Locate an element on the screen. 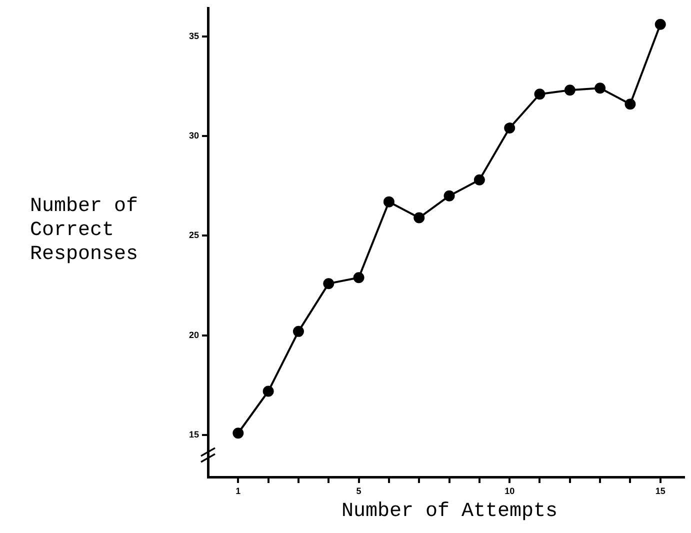 This screenshot has width=691, height=533. y-axis-title: Number of Correct Responses is located at coordinates (85, 231).